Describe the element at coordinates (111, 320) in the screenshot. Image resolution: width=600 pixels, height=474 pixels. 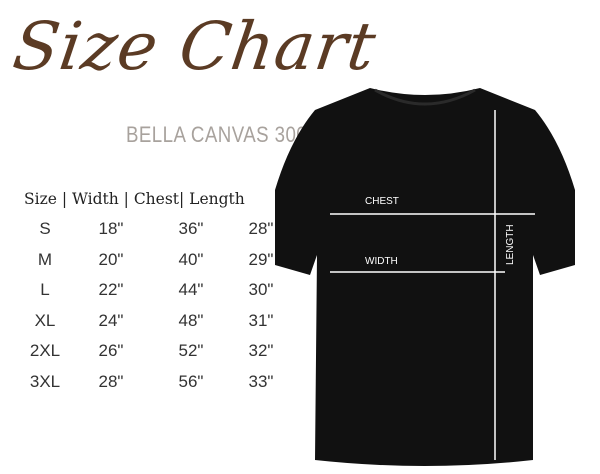
I see `table-cell: 24"` at that location.